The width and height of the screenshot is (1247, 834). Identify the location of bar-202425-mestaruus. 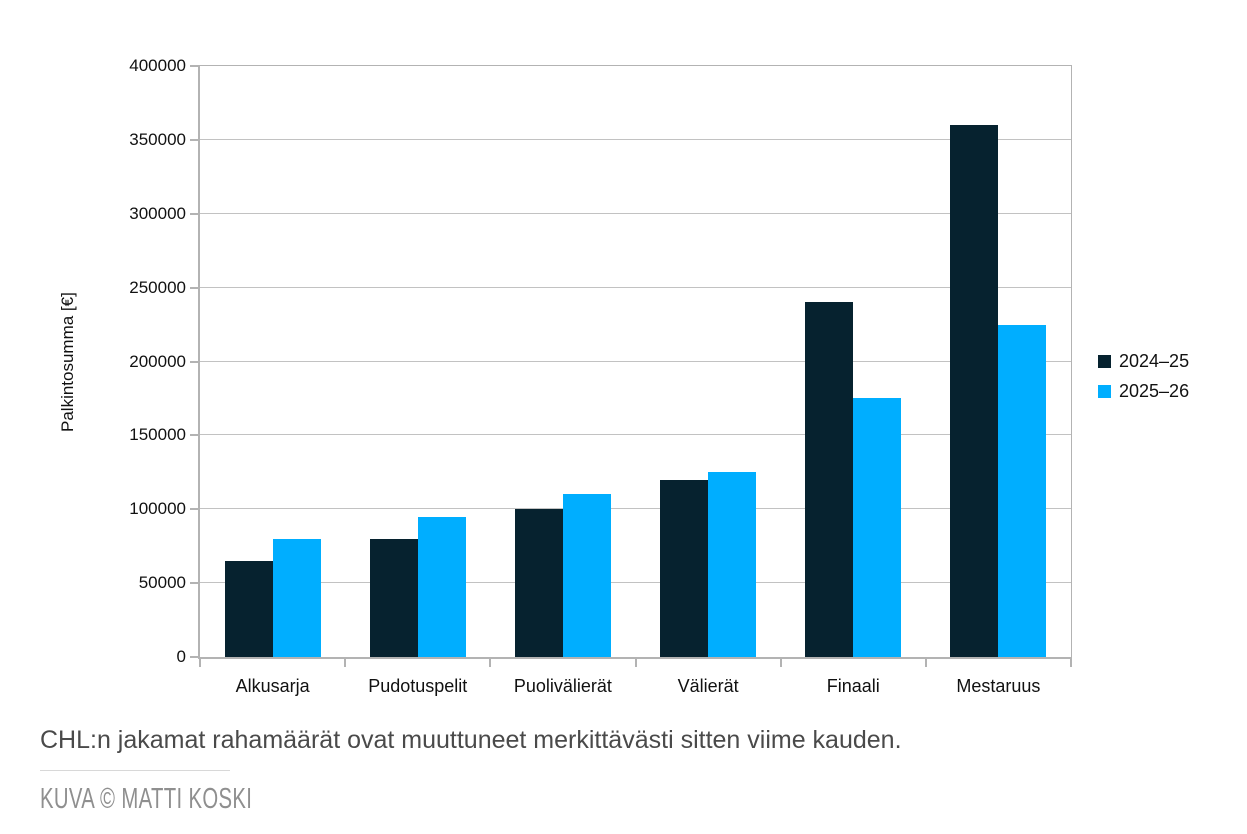
(974, 391).